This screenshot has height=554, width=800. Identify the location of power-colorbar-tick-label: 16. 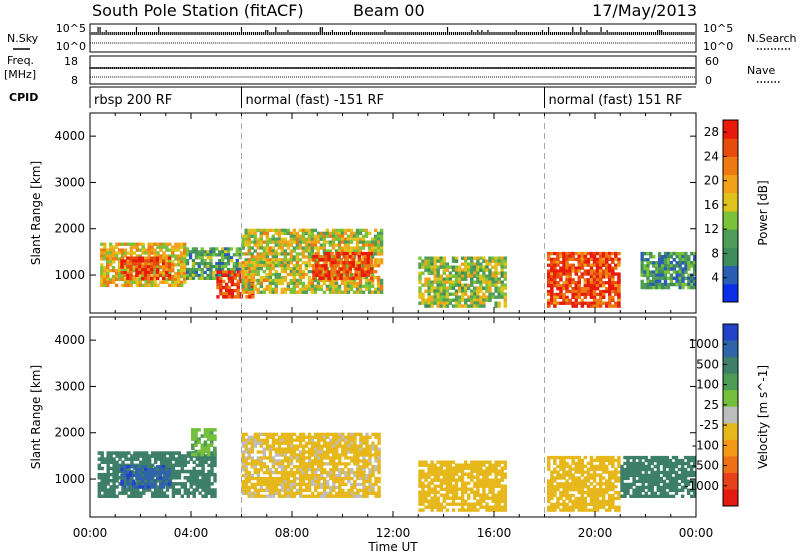
(711, 205).